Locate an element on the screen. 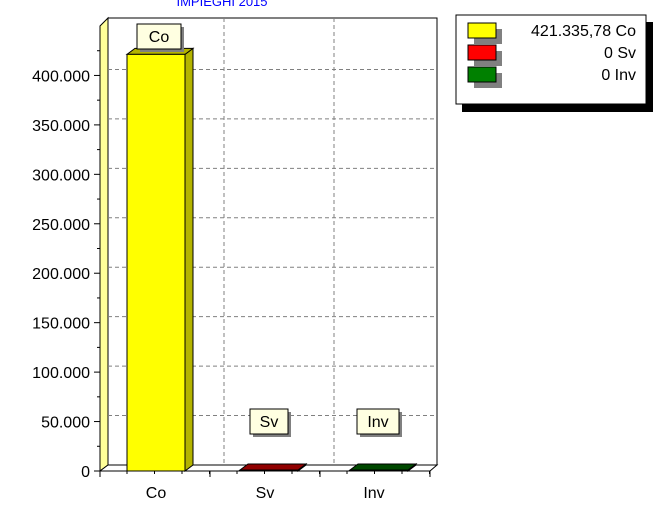 The height and width of the screenshot is (505, 653). data-label-text: Inv is located at coordinates (377, 422).